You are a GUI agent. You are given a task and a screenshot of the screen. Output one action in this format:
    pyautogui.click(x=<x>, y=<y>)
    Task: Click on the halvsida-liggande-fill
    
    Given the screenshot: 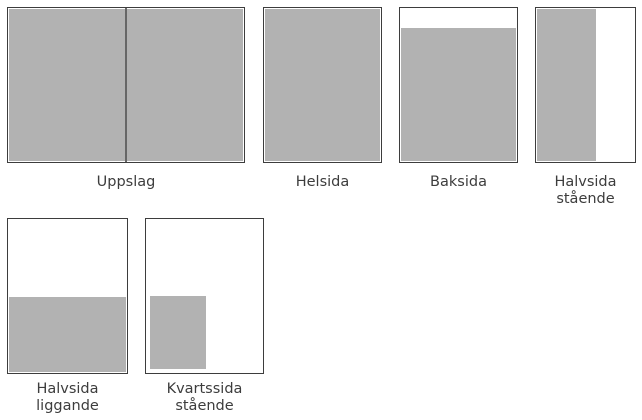 What is the action you would take?
    pyautogui.click(x=67, y=334)
    